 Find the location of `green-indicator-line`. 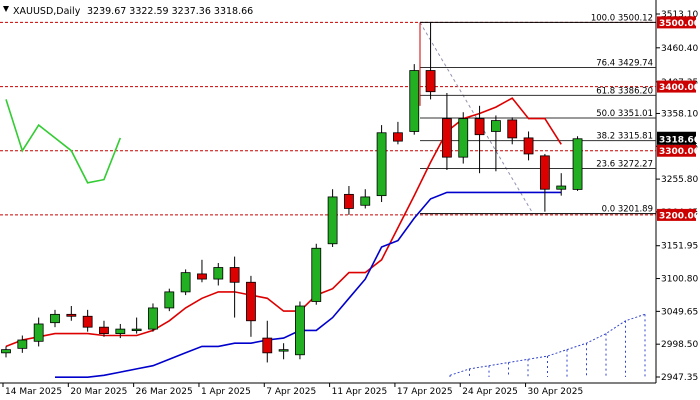

green-indicator-line is located at coordinates (63, 141).